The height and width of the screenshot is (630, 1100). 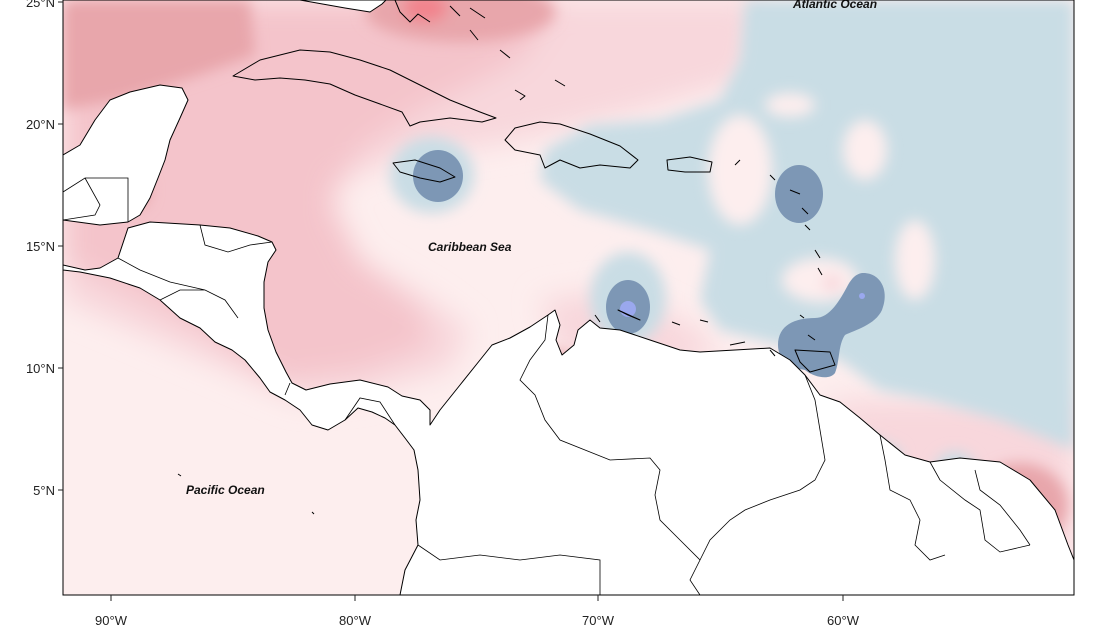 I want to click on island-abc, so click(x=670, y=327).